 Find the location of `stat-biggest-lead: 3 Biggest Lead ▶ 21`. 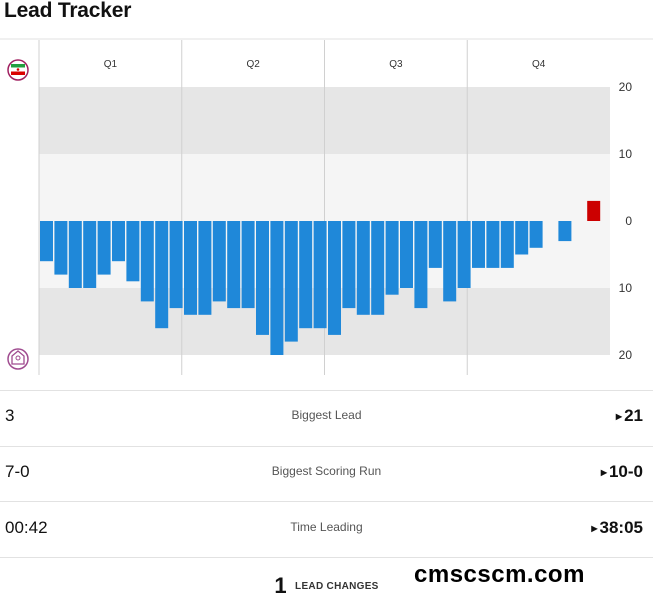

stat-biggest-lead: 3 Biggest Lead ▶ 21 is located at coordinates (326, 418).